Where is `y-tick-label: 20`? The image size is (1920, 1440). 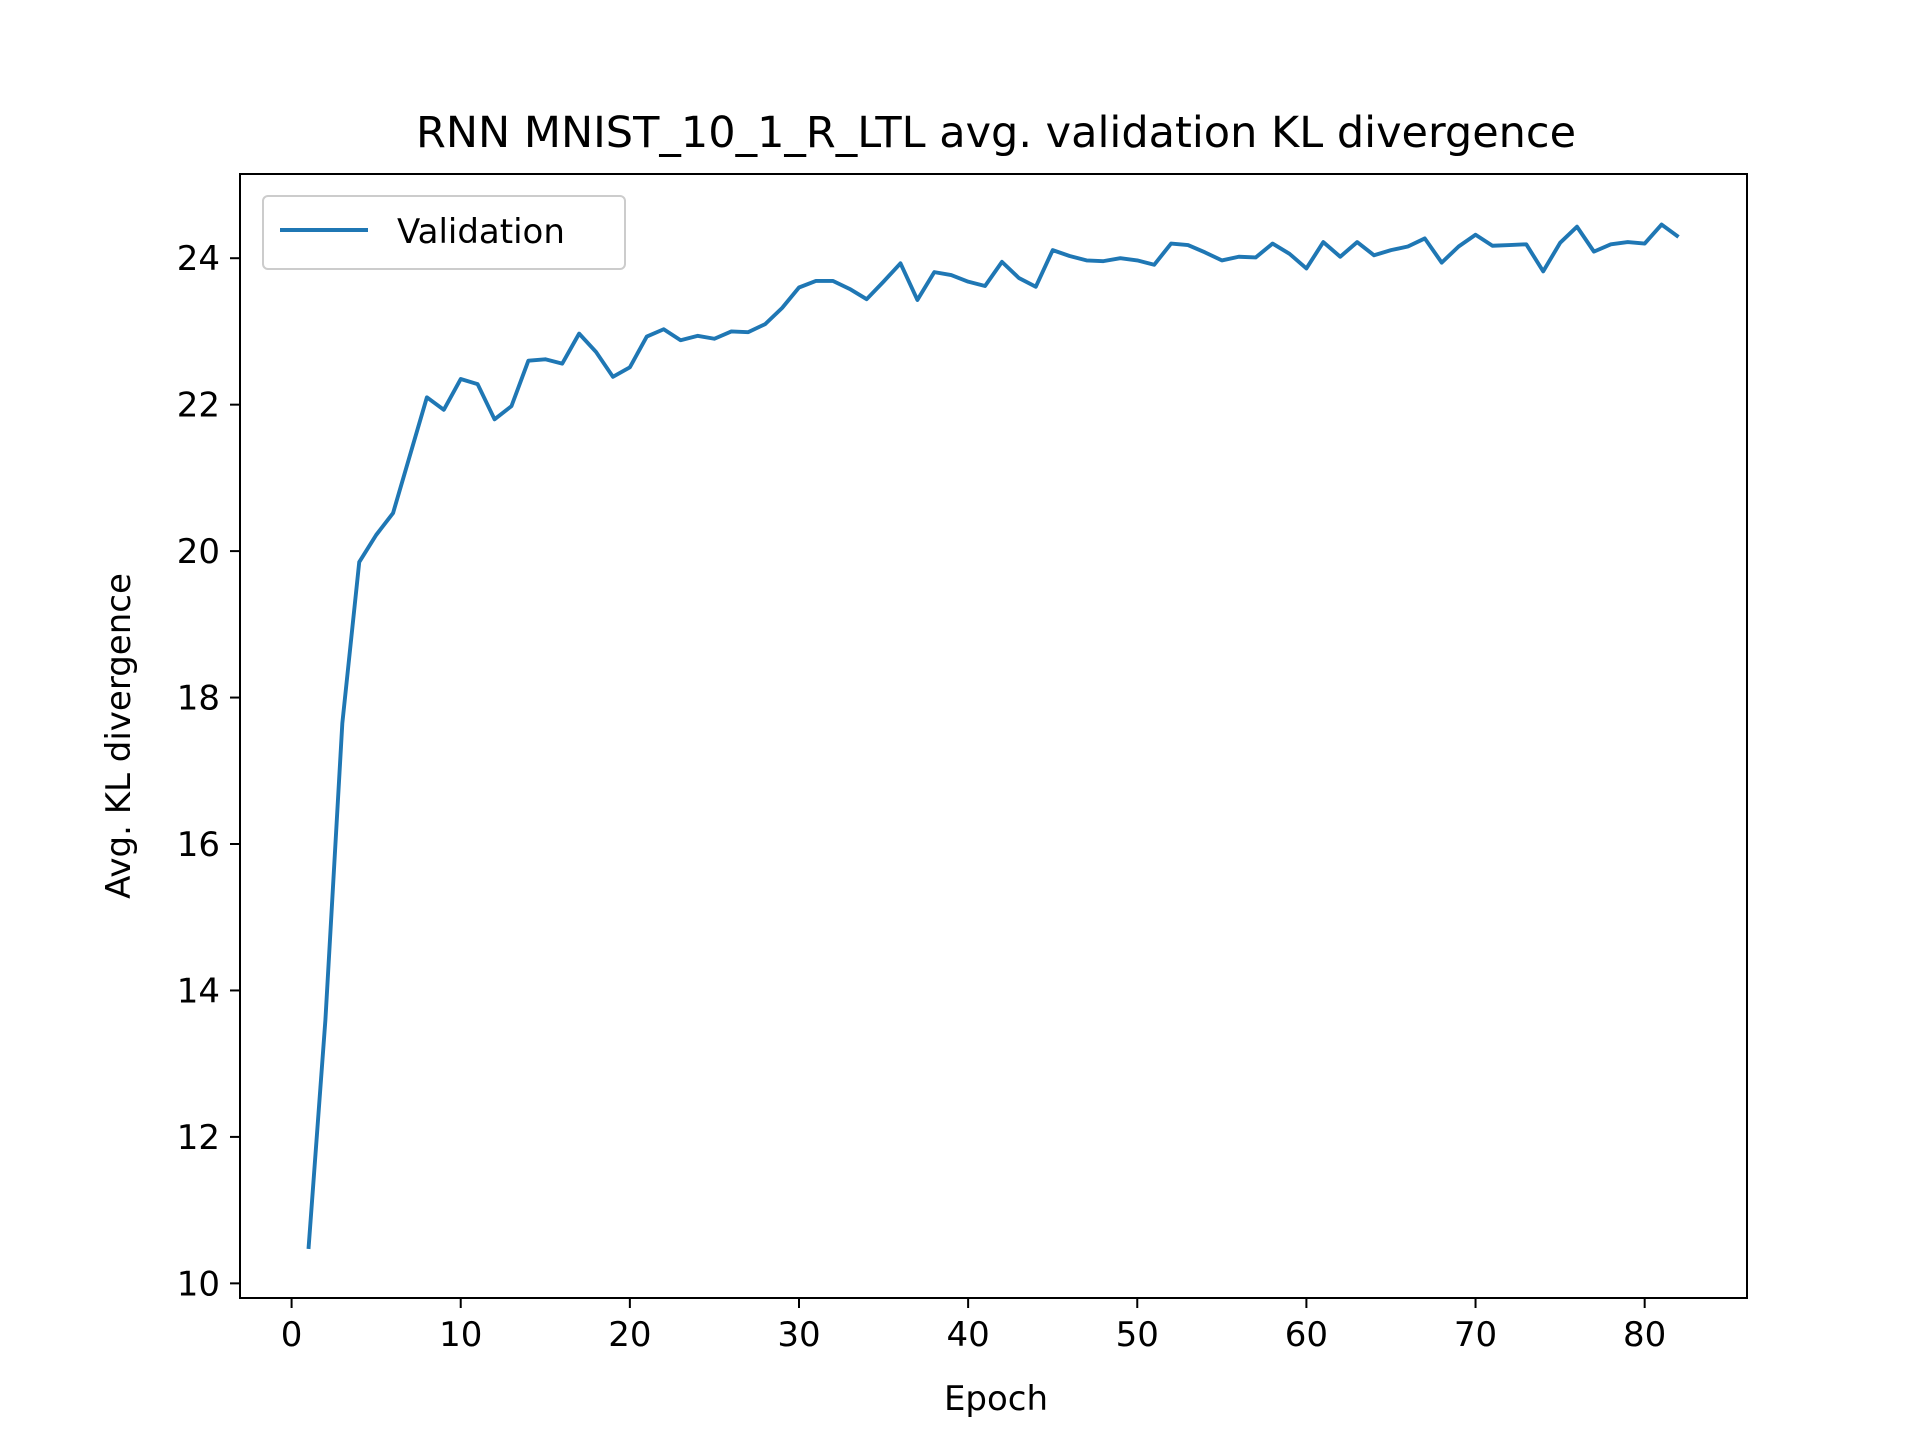 y-tick-label: 20 is located at coordinates (198, 552).